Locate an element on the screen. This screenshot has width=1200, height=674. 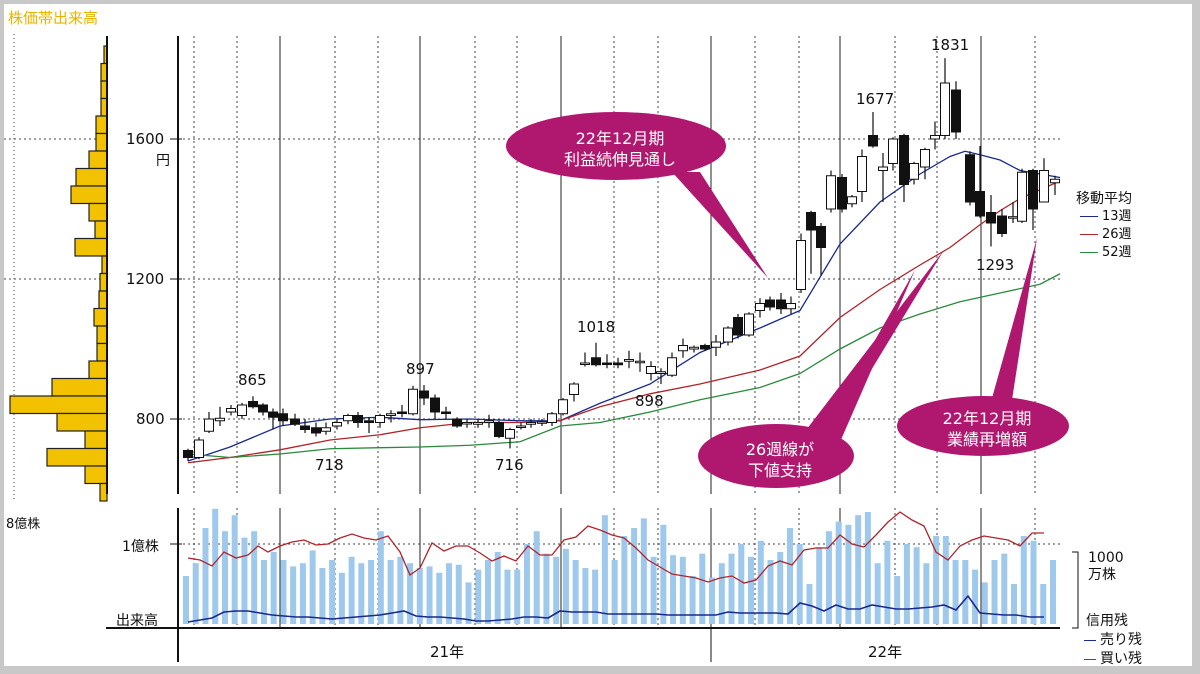
price-annotation: 1293 is located at coordinates (995, 265).